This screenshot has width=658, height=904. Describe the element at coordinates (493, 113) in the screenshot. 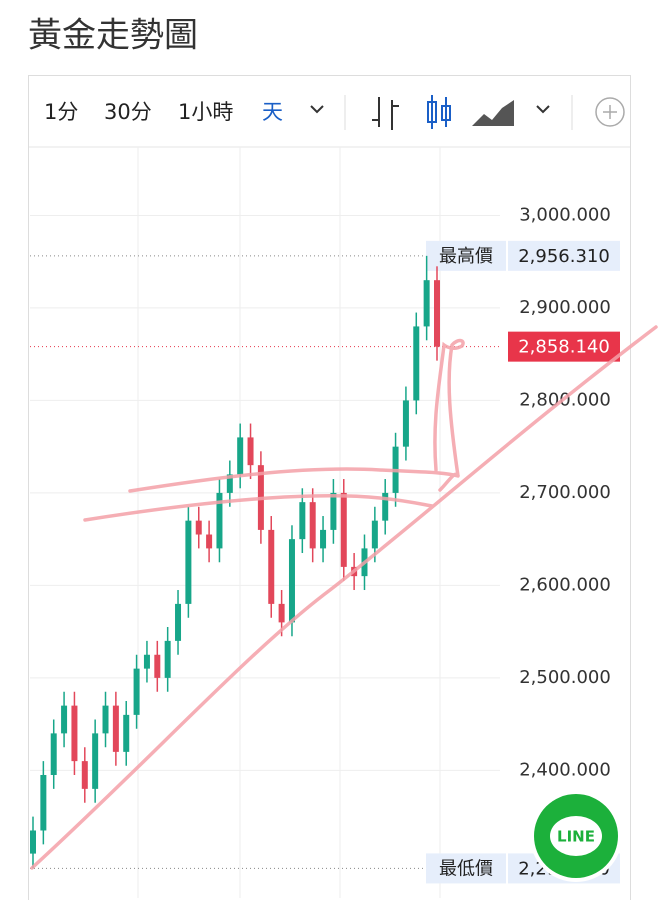

I see `area-icon` at that location.